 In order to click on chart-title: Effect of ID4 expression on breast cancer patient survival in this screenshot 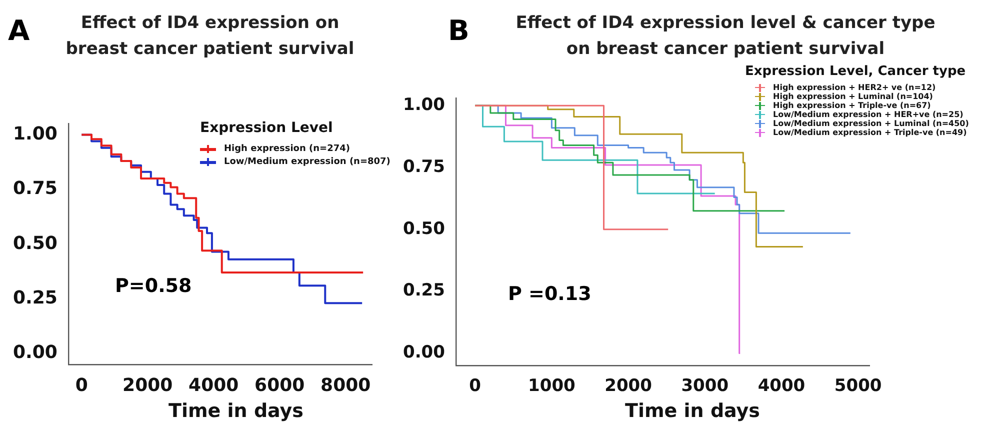, I will do `click(210, 36)`.